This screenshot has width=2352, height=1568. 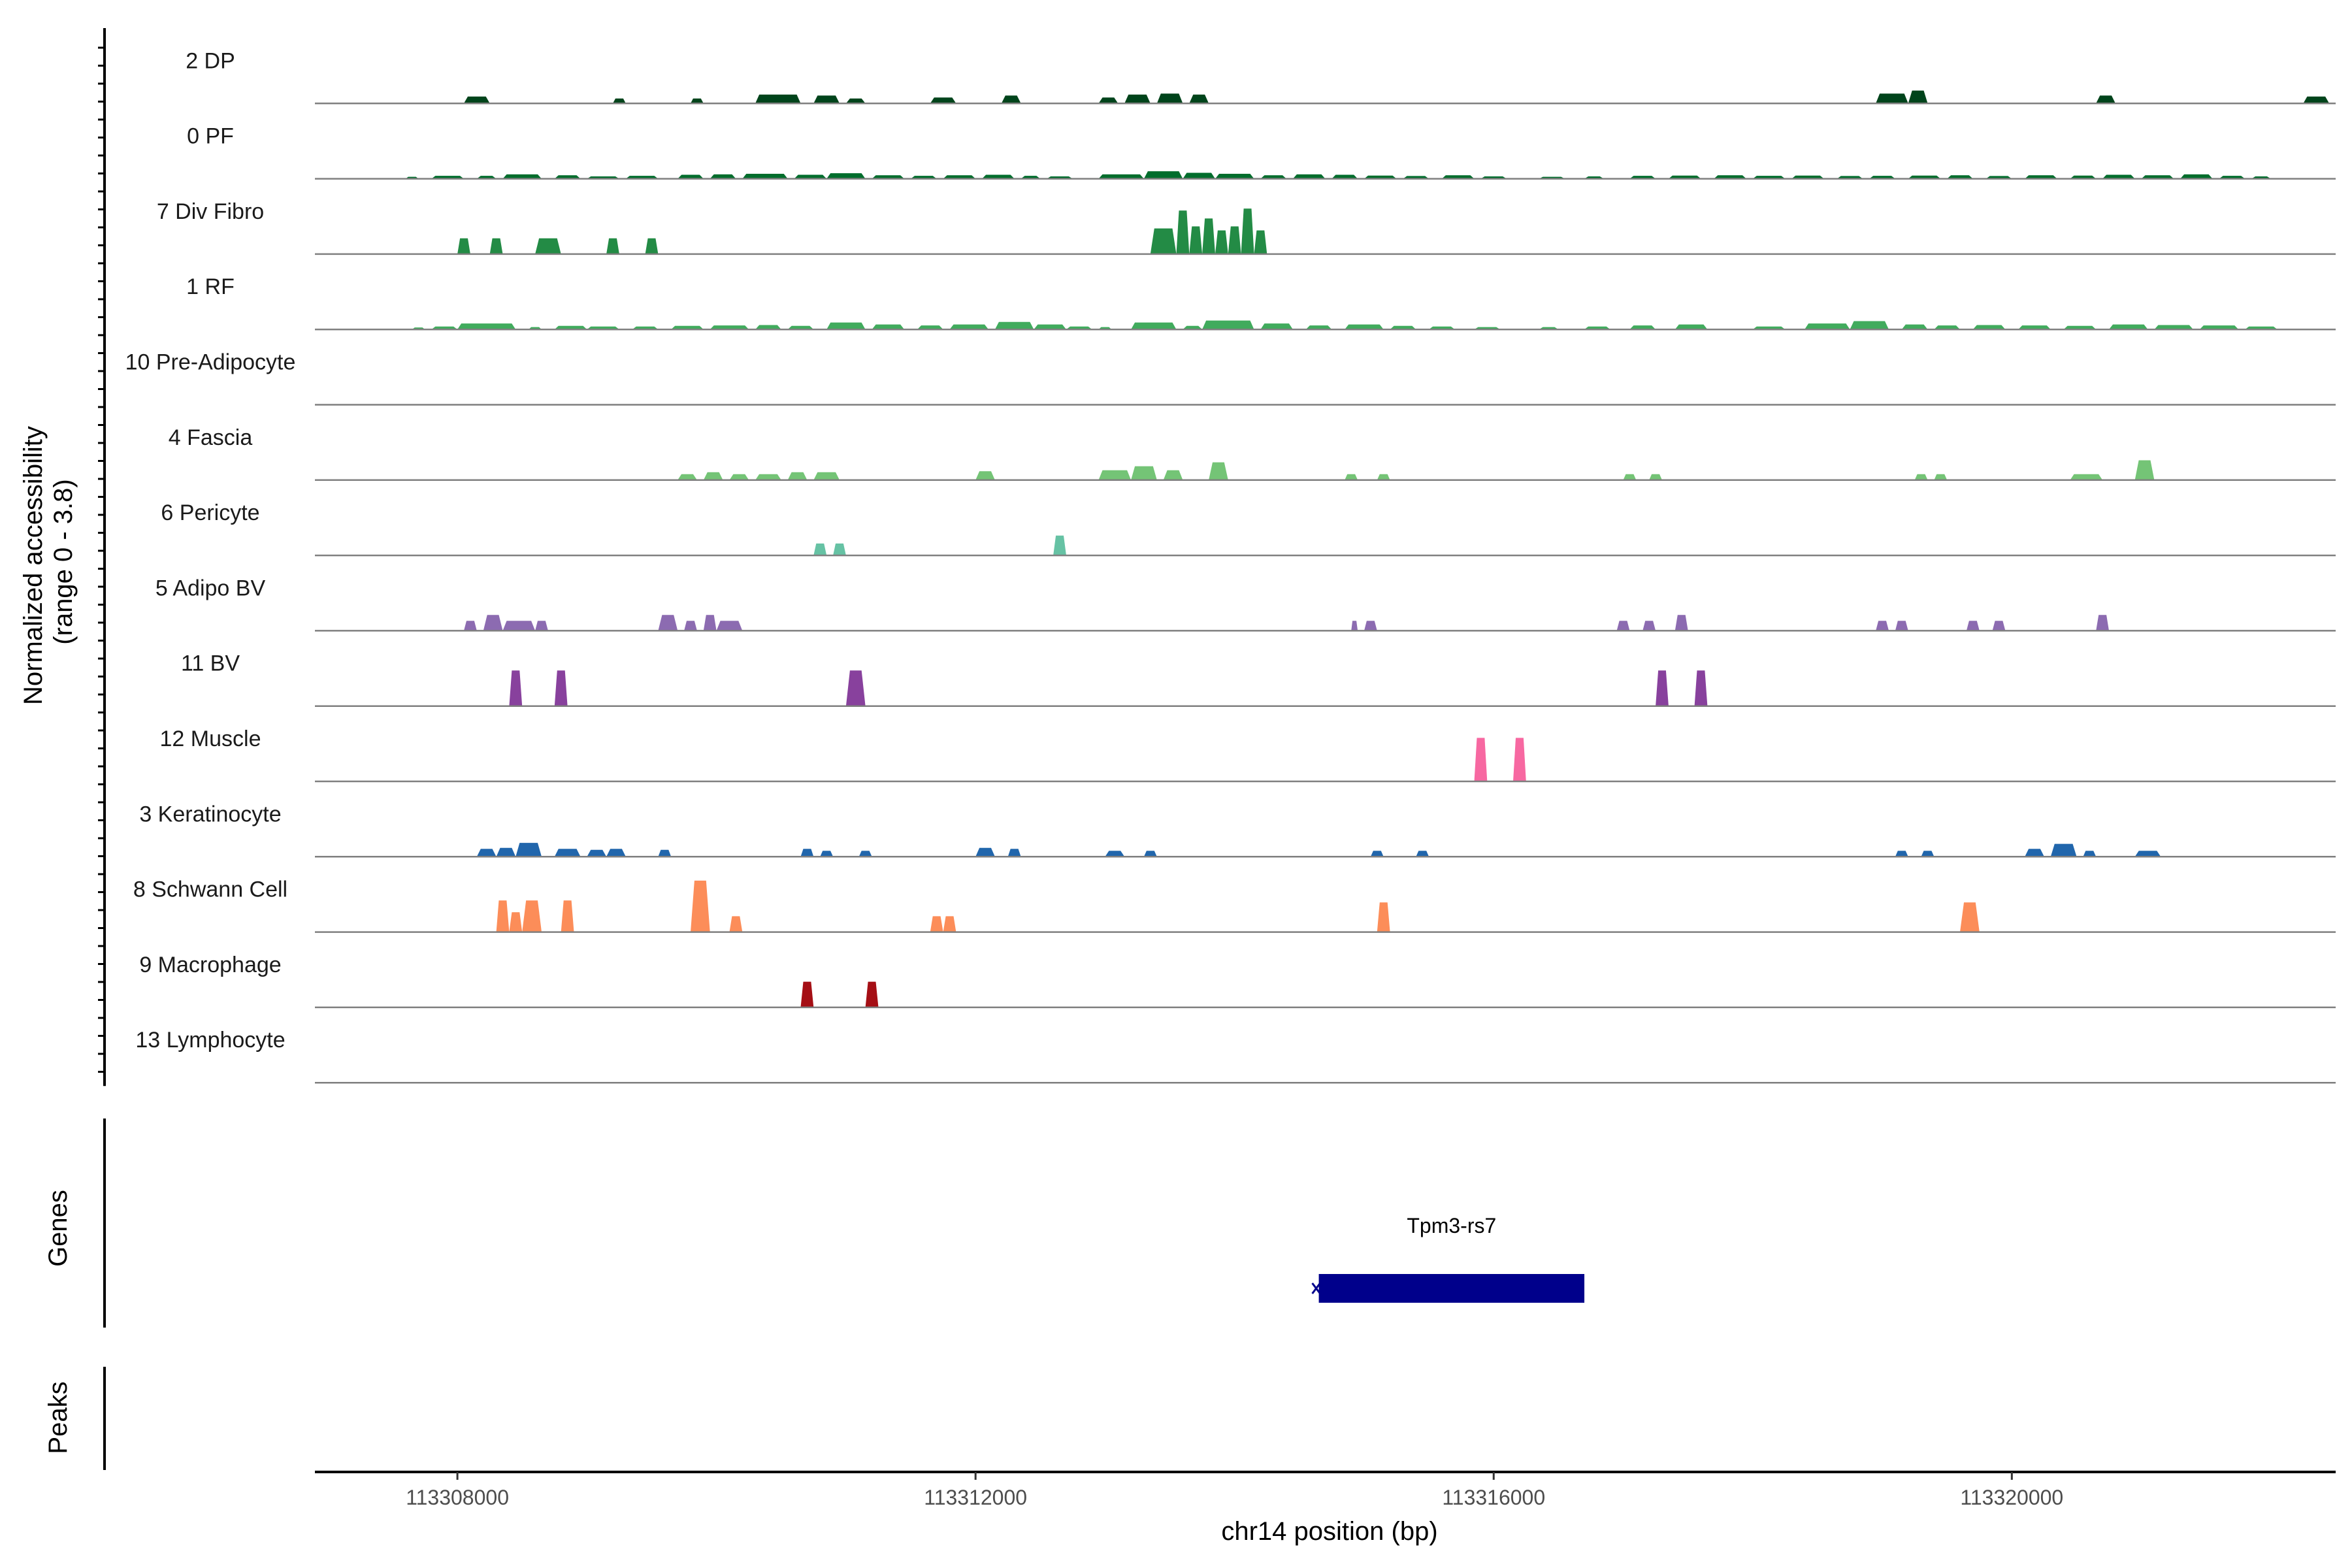 I want to click on peaks-panel-label: Peaks, so click(x=58, y=1417).